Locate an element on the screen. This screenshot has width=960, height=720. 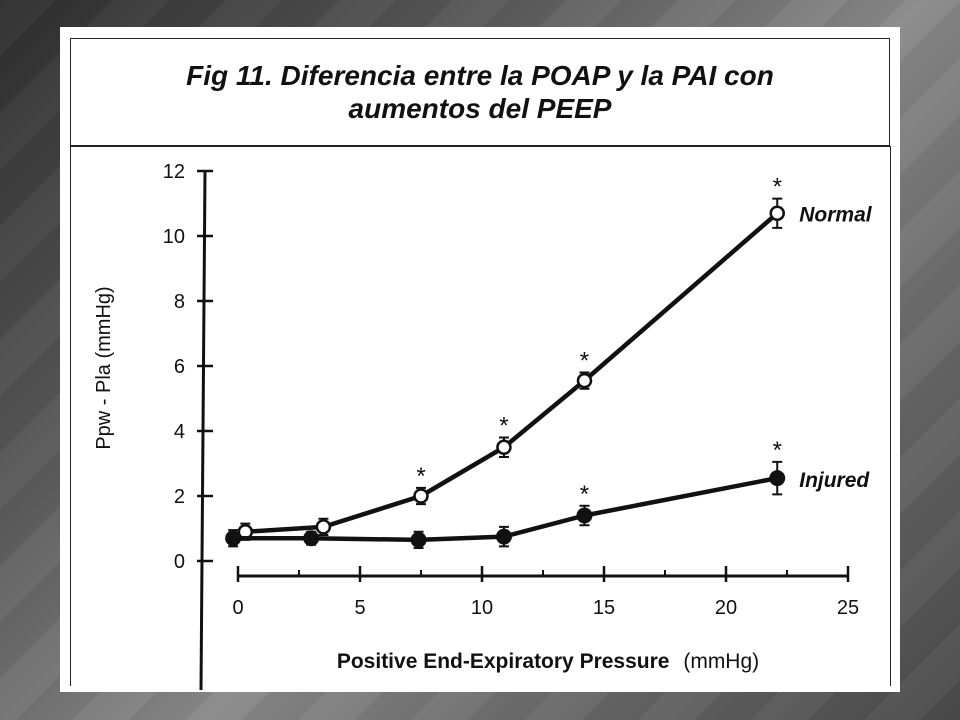
series-injured: * * Injured is located at coordinates (547, 493).